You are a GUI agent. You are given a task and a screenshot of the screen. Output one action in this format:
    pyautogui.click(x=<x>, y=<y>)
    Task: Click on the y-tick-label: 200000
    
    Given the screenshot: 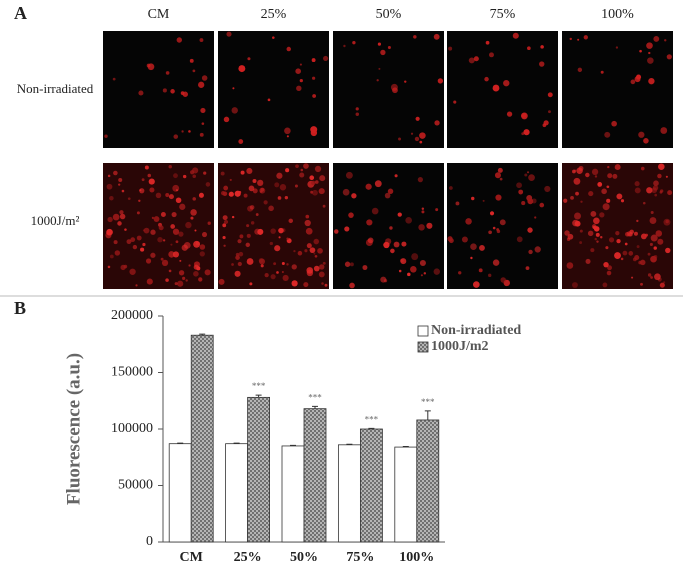 What is the action you would take?
    pyautogui.click(x=132, y=315)
    